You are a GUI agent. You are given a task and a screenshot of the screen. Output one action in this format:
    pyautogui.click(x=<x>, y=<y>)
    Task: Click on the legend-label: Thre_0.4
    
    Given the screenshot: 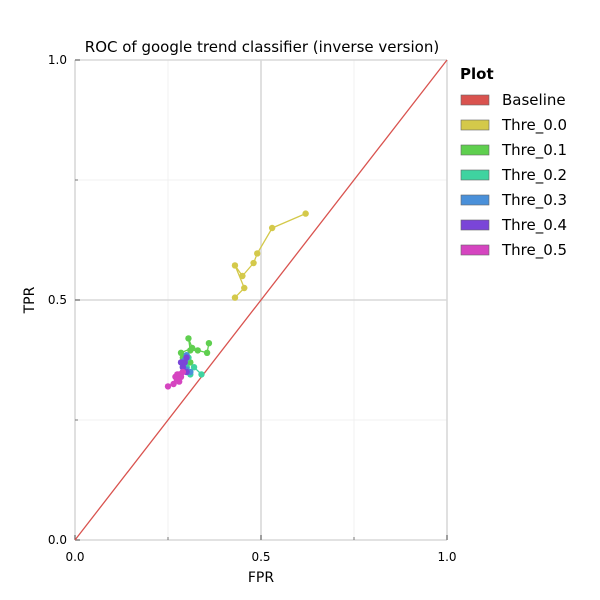 What is the action you would take?
    pyautogui.click(x=534, y=225)
    